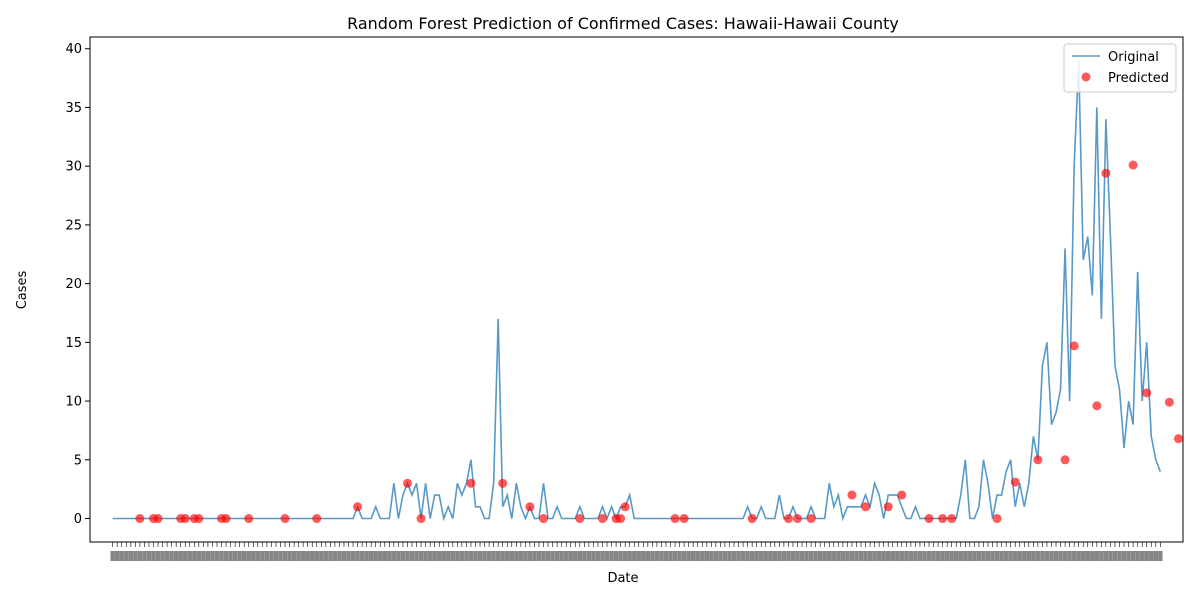 Image resolution: width=1200 pixels, height=600 pixels. I want to click on y-tick-label: 15, so click(73, 343).